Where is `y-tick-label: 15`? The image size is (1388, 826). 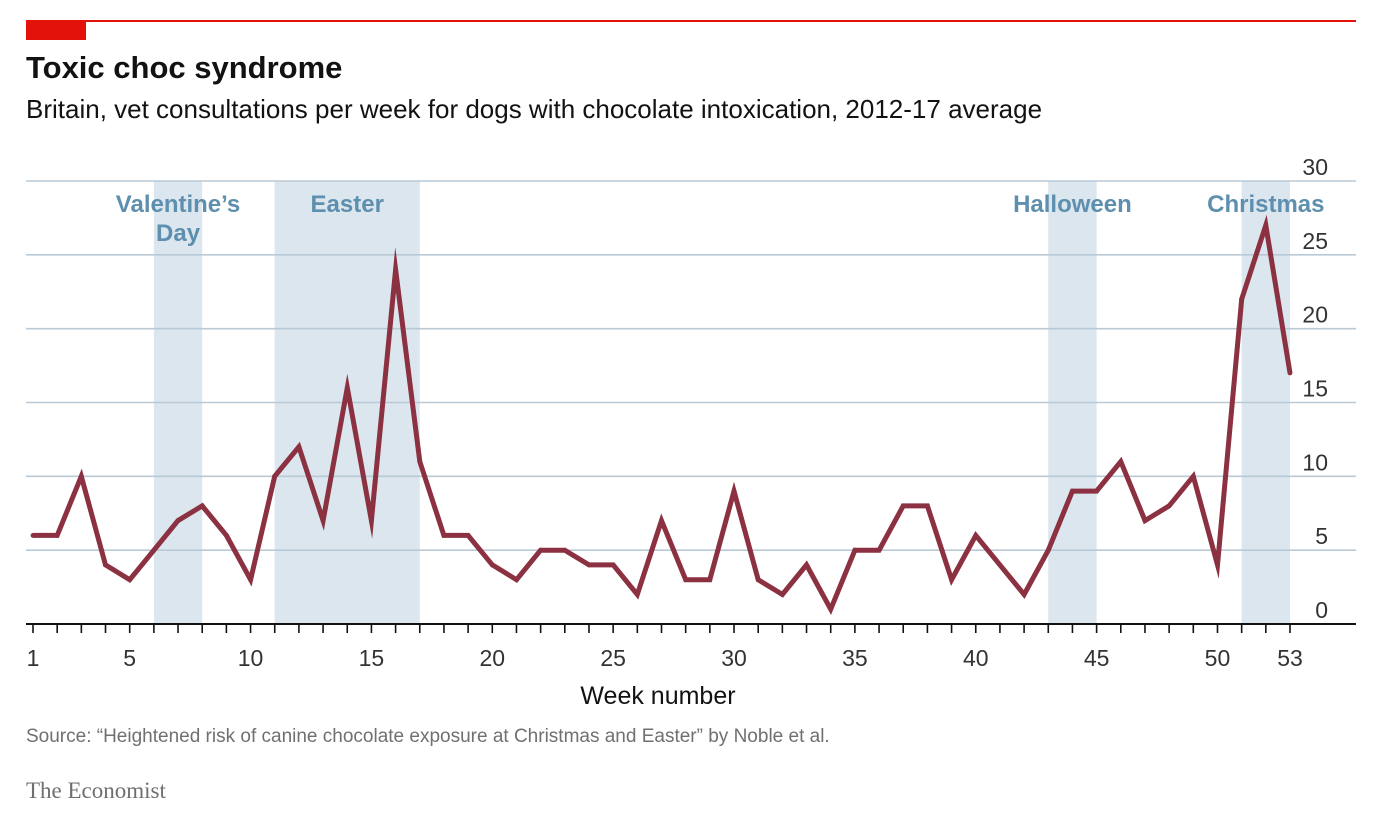
y-tick-label: 15 is located at coordinates (1315, 389).